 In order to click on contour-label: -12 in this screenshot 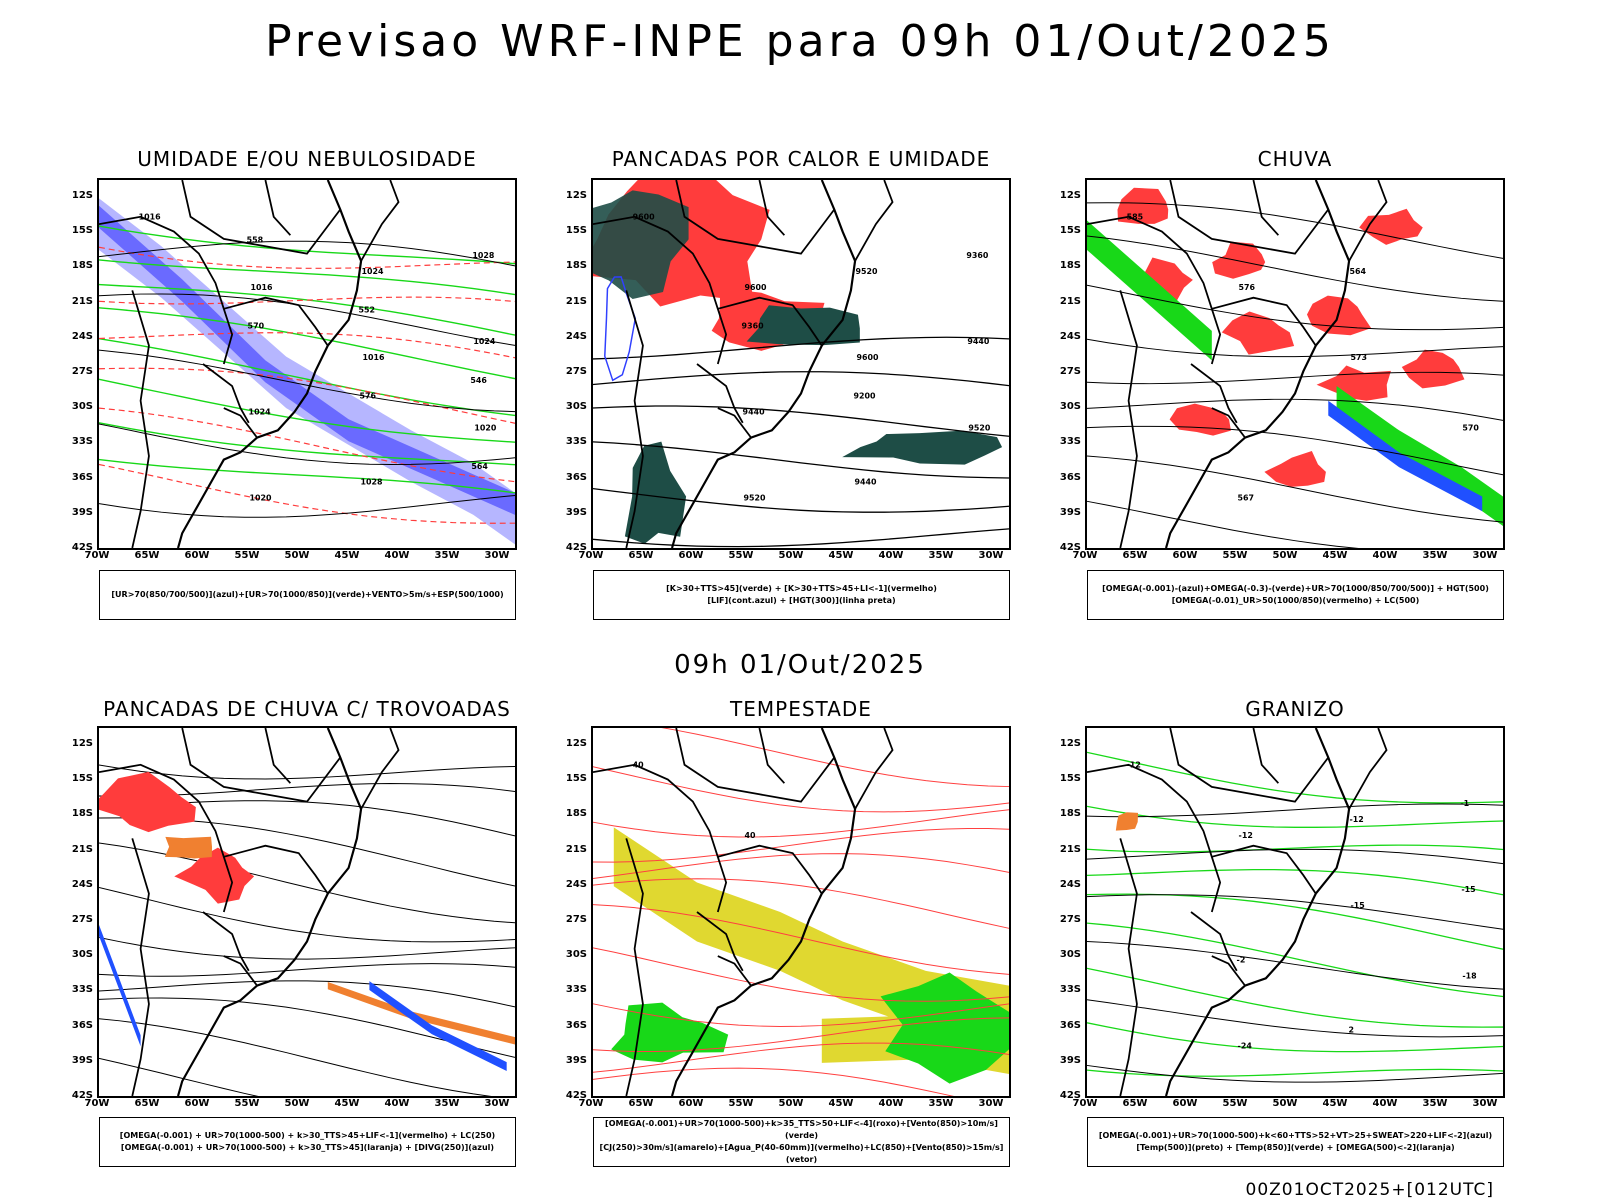, I will do `click(1134, 765)`.